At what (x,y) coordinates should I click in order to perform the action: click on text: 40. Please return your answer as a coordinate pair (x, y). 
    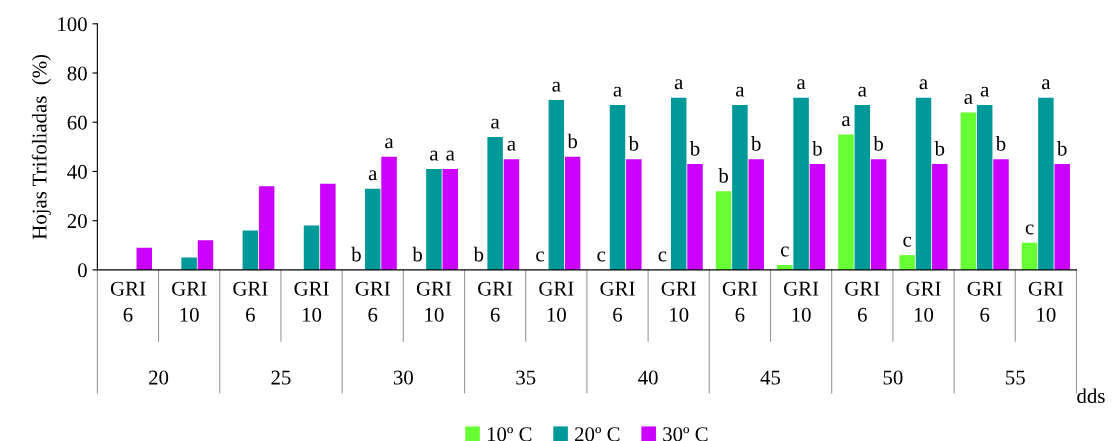
    Looking at the image, I should click on (648, 377).